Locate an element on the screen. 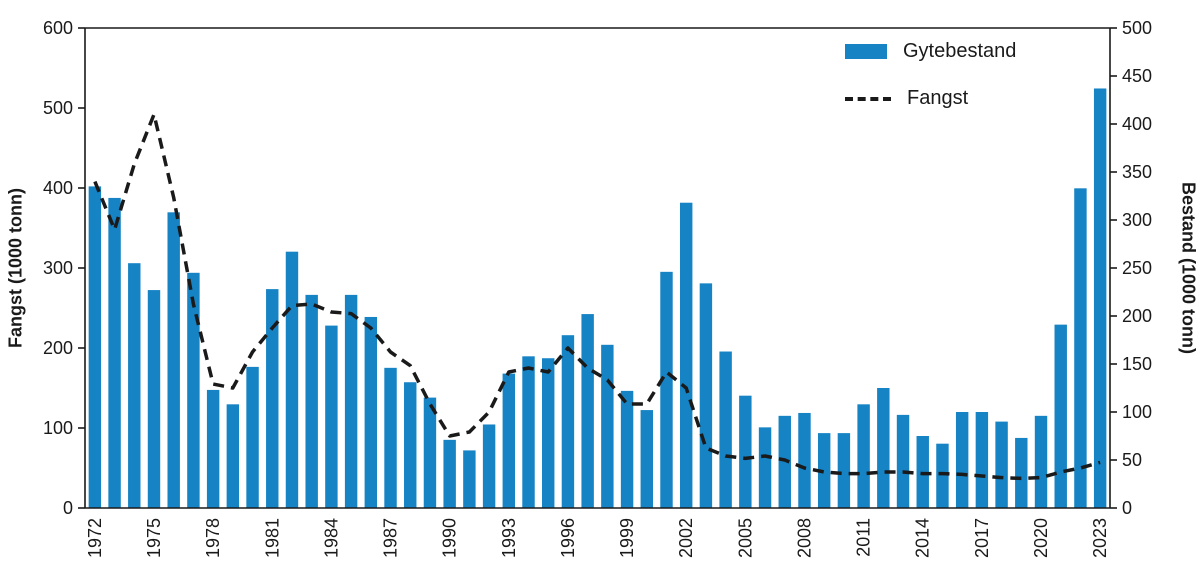 The width and height of the screenshot is (1200, 580). bar-1976 is located at coordinates (173, 360).